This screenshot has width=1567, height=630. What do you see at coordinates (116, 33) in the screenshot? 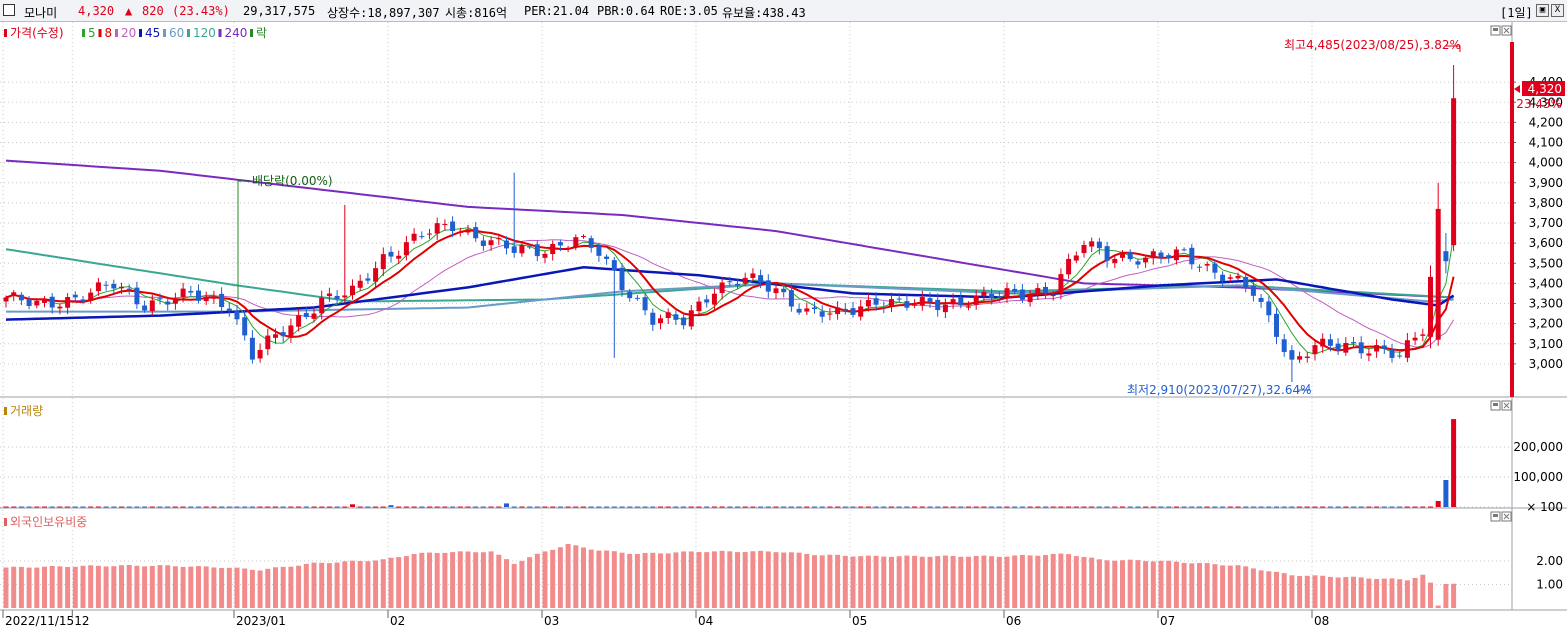
I see `legend-swatch` at bounding box center [116, 33].